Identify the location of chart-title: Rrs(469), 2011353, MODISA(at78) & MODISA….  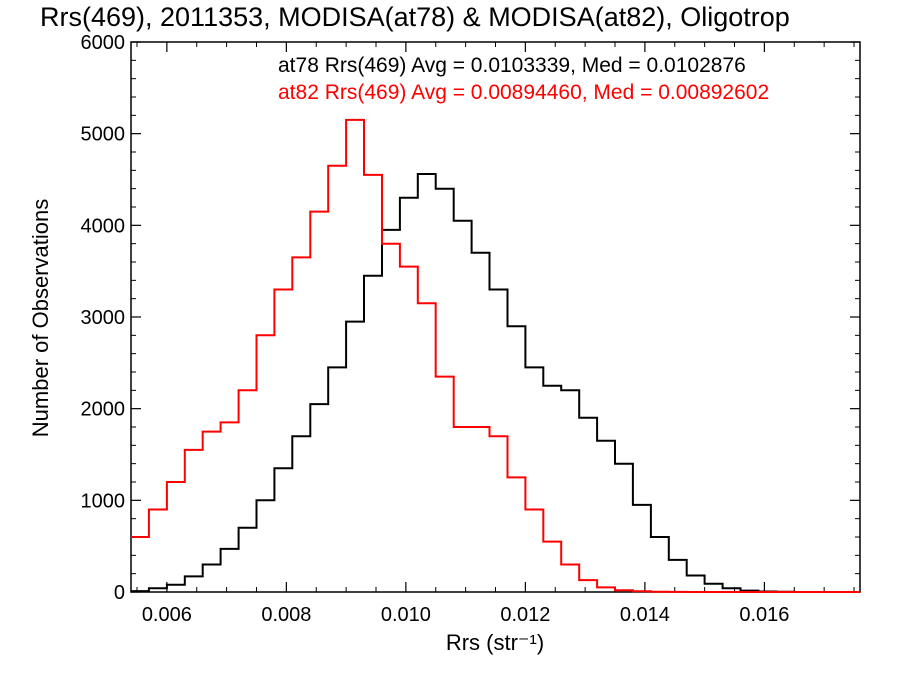
(415, 17).